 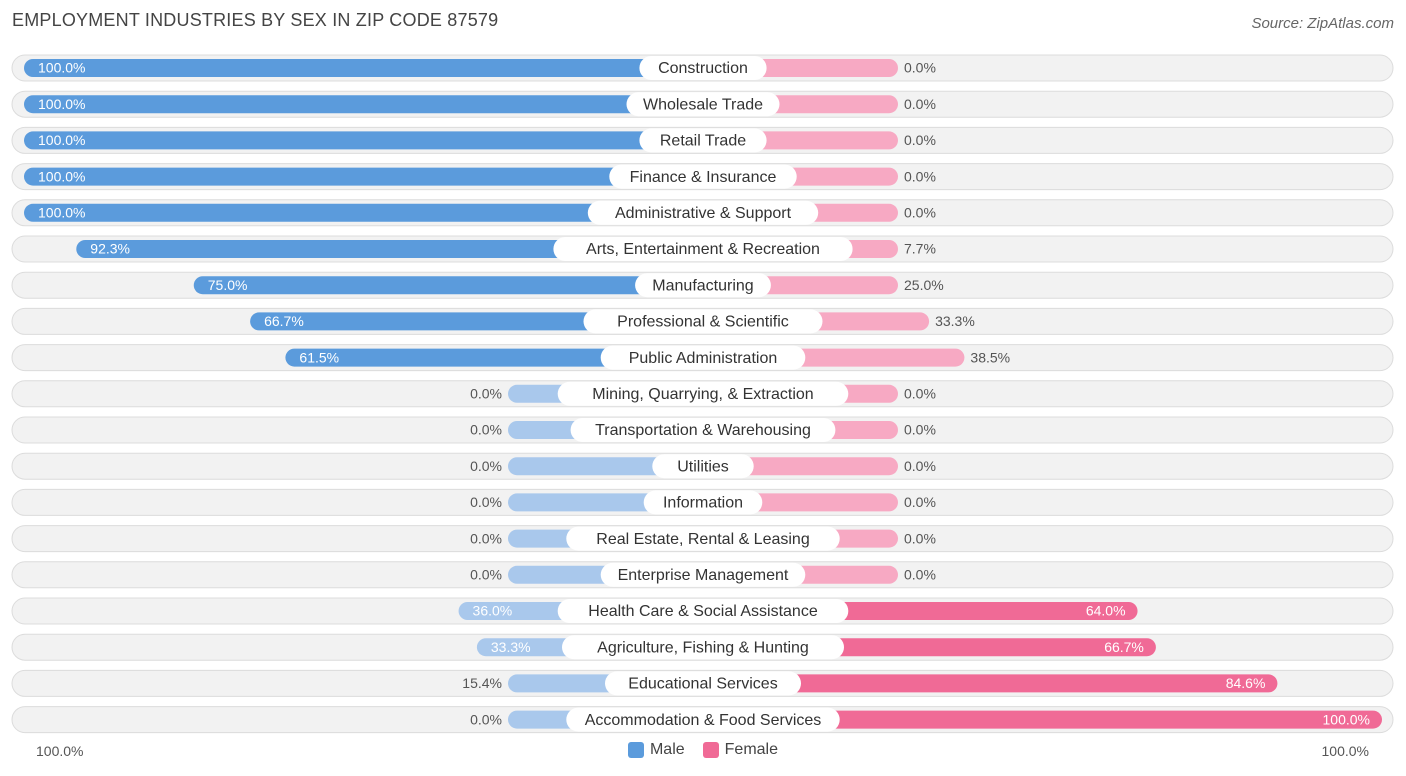 I want to click on legend-label-female: Female, so click(x=751, y=749).